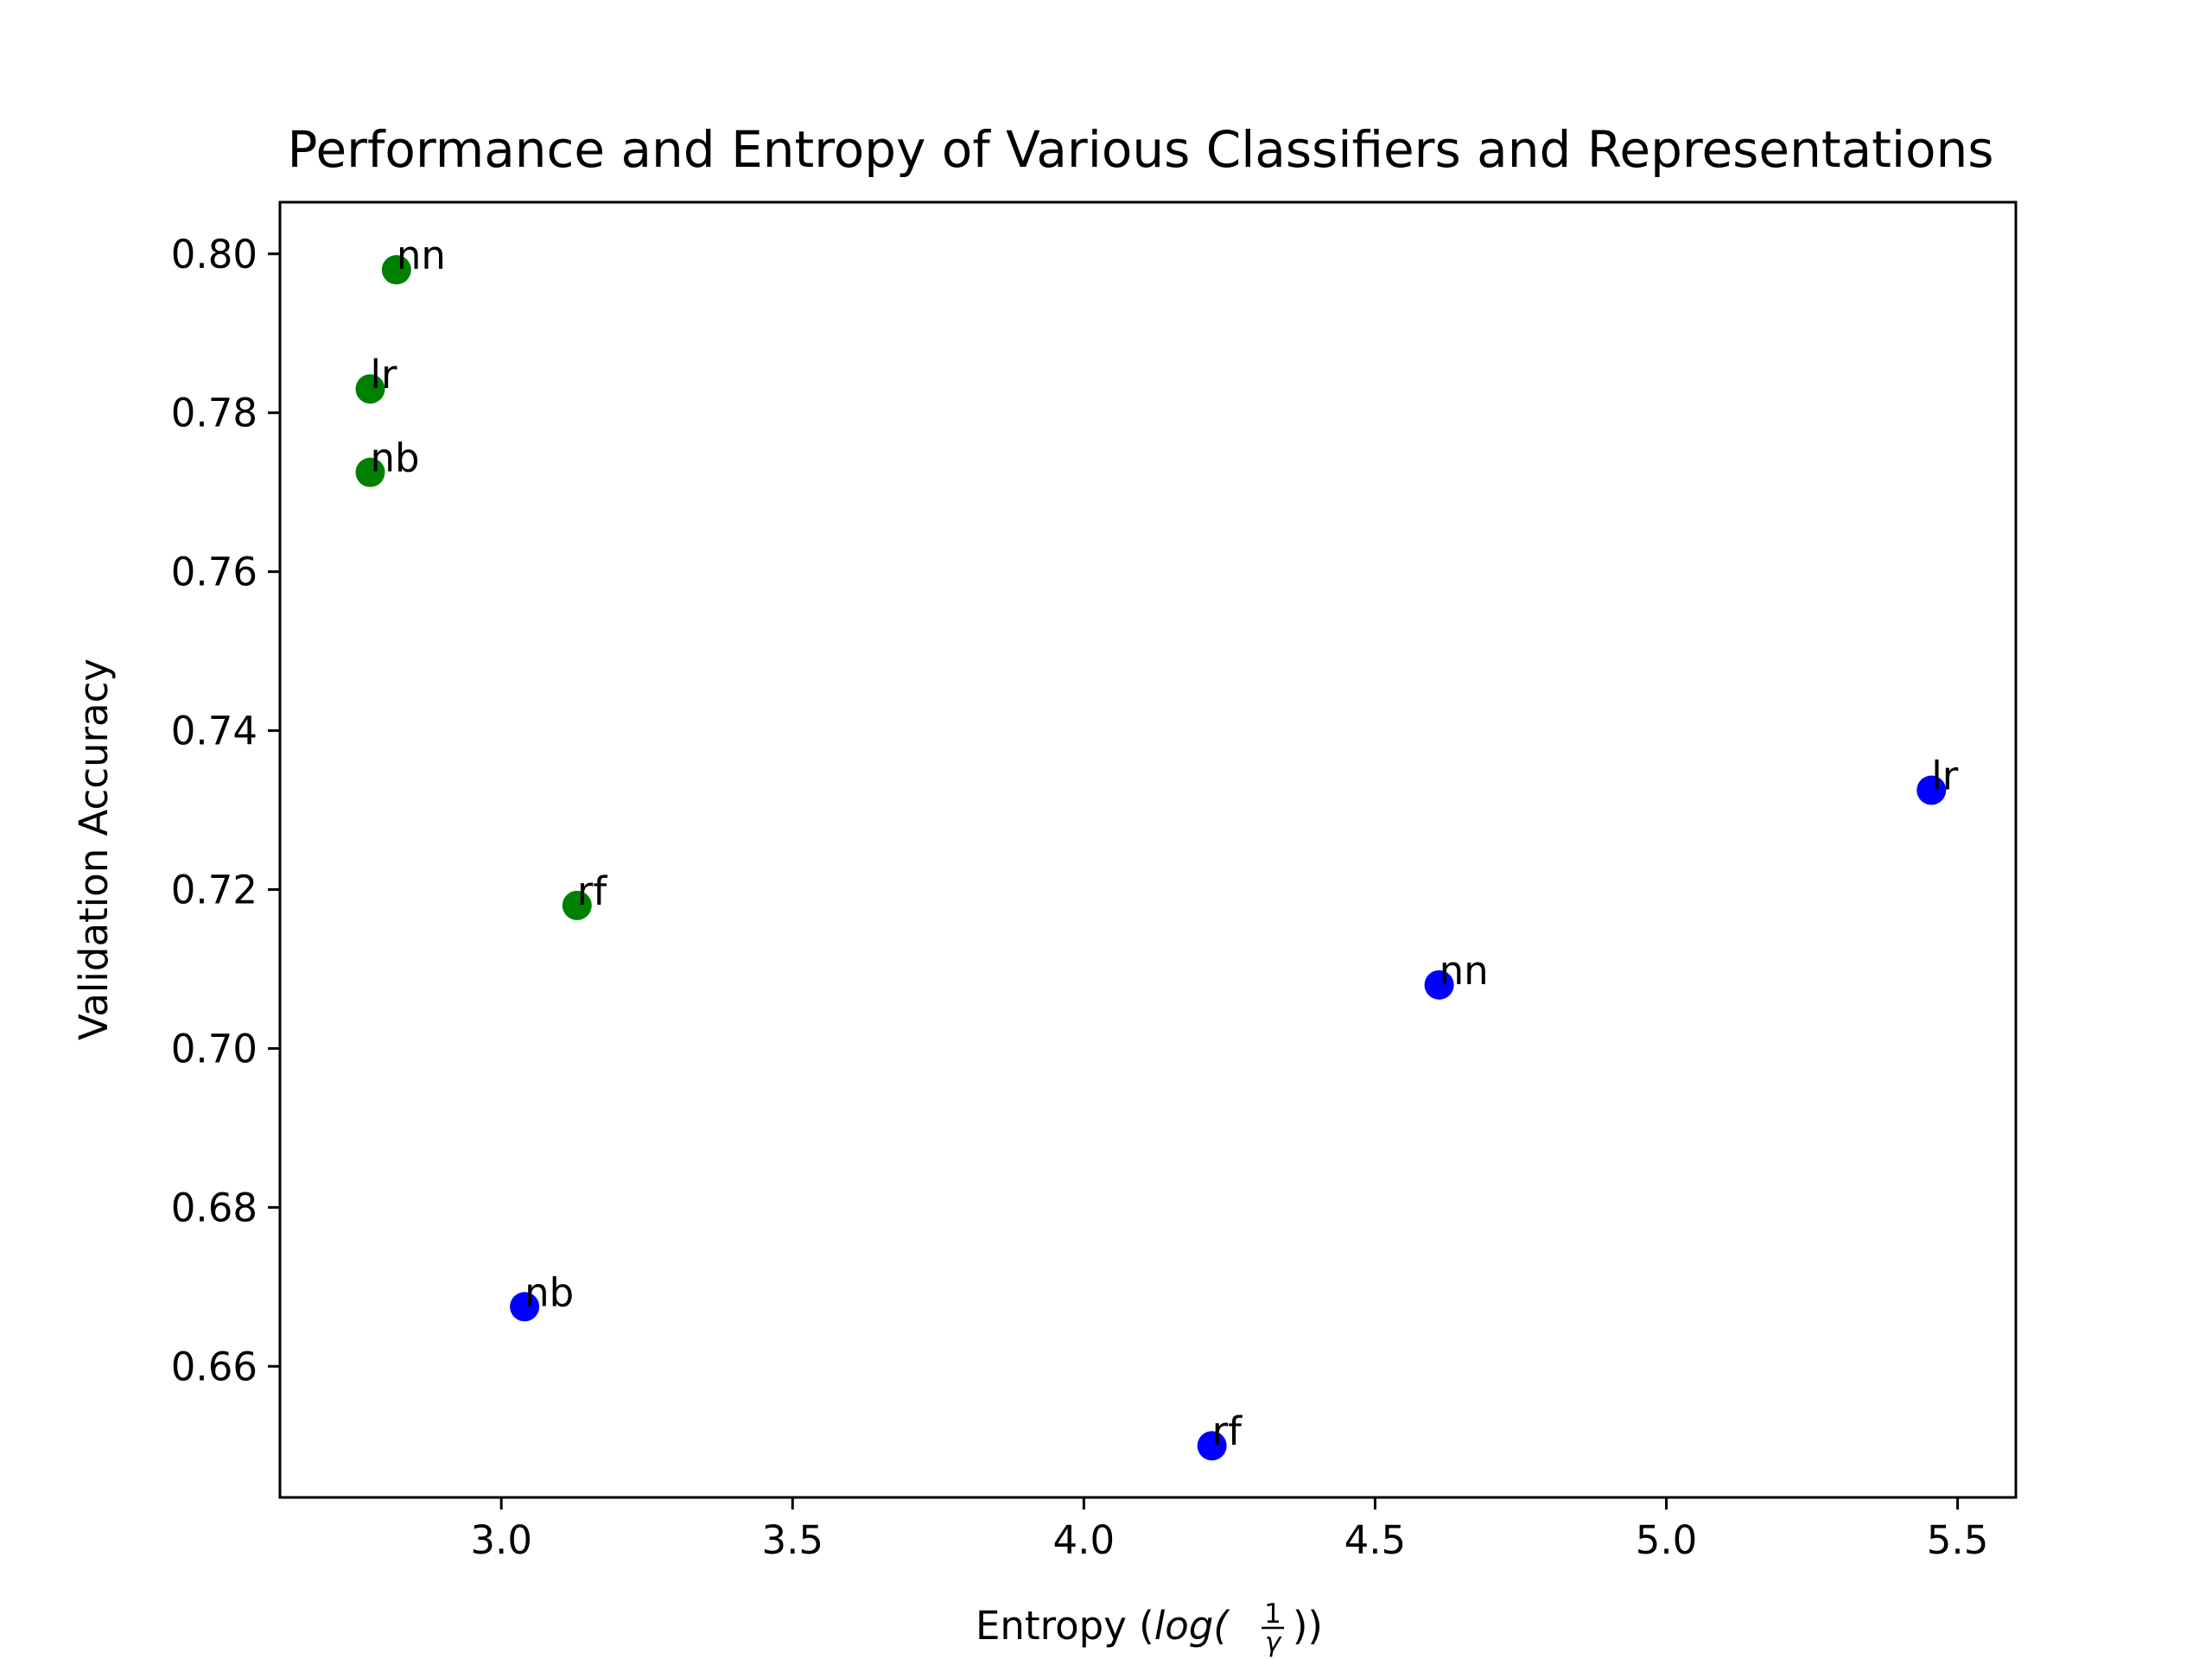 The width and height of the screenshot is (2212, 1659). Describe the element at coordinates (1065, 1626) in the screenshot. I see `x-axis-label-prefix: Entropy (` at that location.